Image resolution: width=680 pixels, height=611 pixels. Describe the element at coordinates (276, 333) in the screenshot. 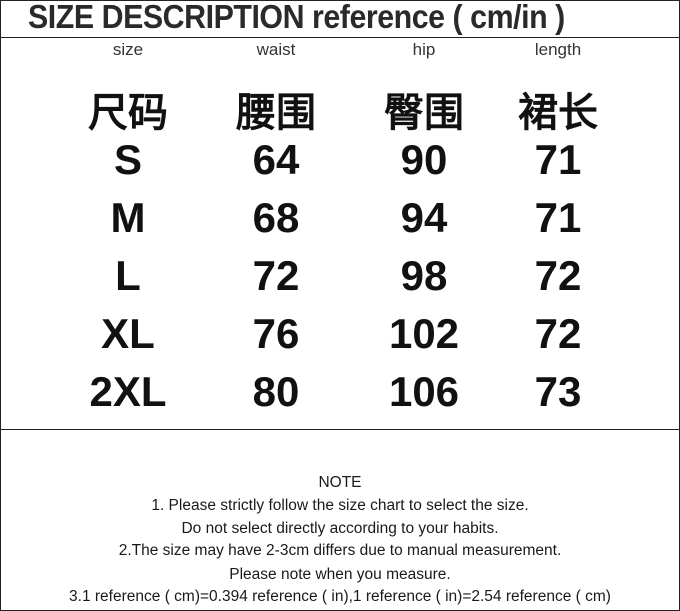

I see `value-cell: 76` at that location.